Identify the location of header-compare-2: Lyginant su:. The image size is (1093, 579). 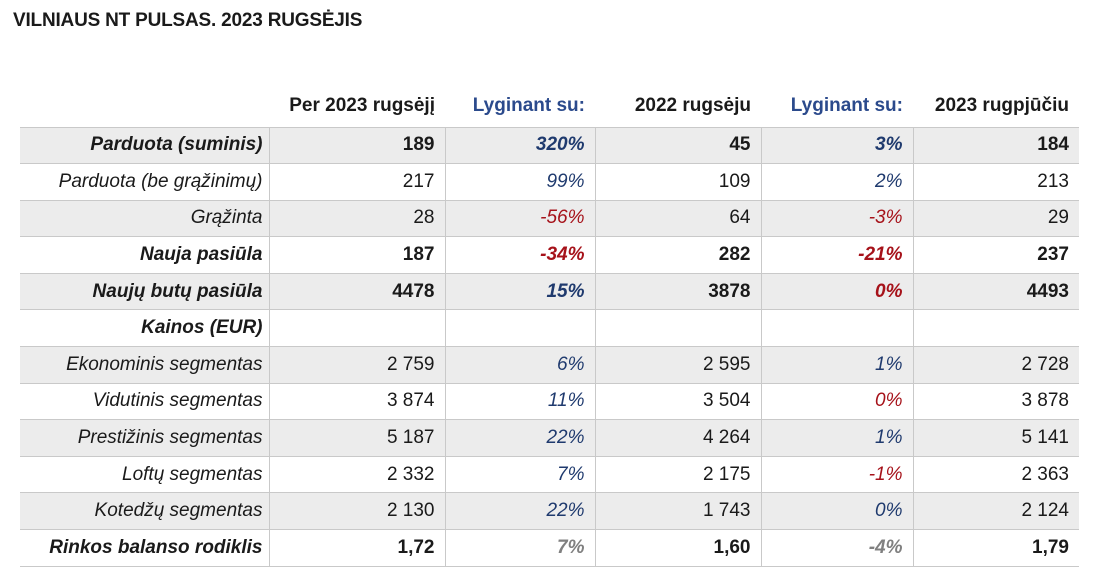
(846, 105).